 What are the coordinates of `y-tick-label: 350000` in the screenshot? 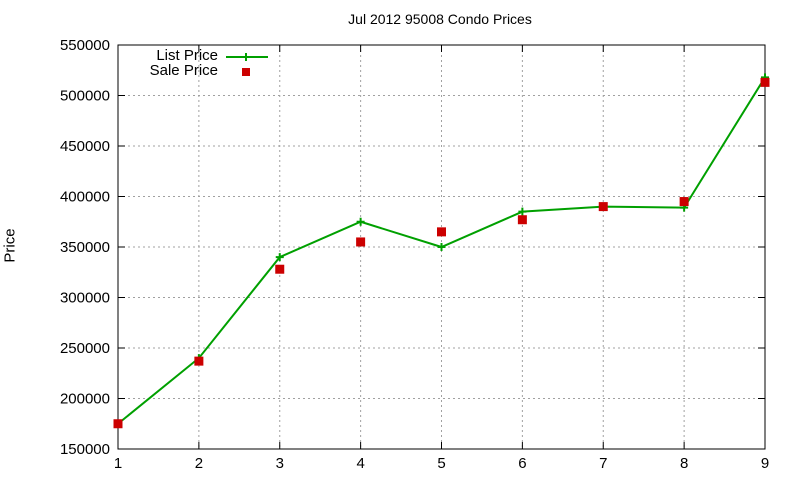 It's located at (85, 247).